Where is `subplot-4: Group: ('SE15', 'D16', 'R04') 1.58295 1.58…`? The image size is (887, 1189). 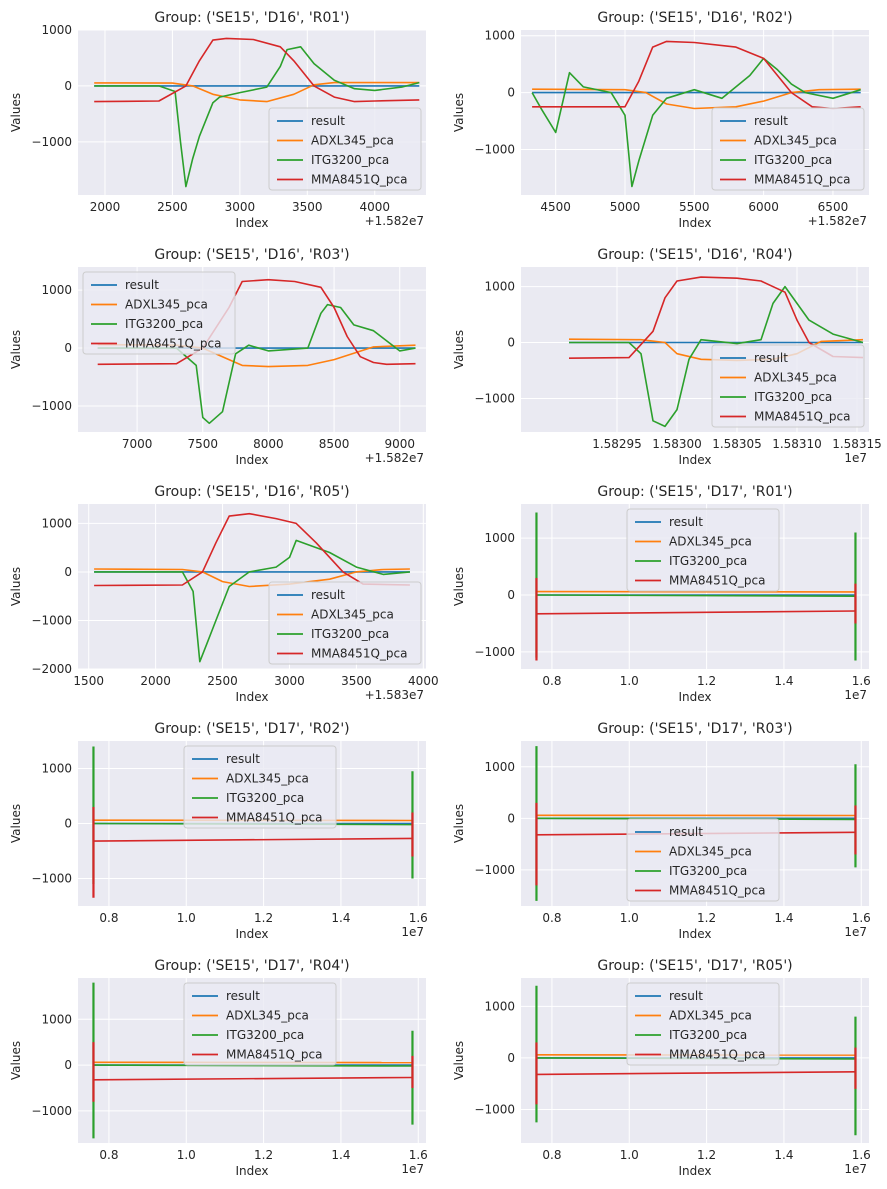
subplot-4: Group: ('SE15', 'D16', 'R04') 1.58295 1.58… is located at coordinates (667, 357).